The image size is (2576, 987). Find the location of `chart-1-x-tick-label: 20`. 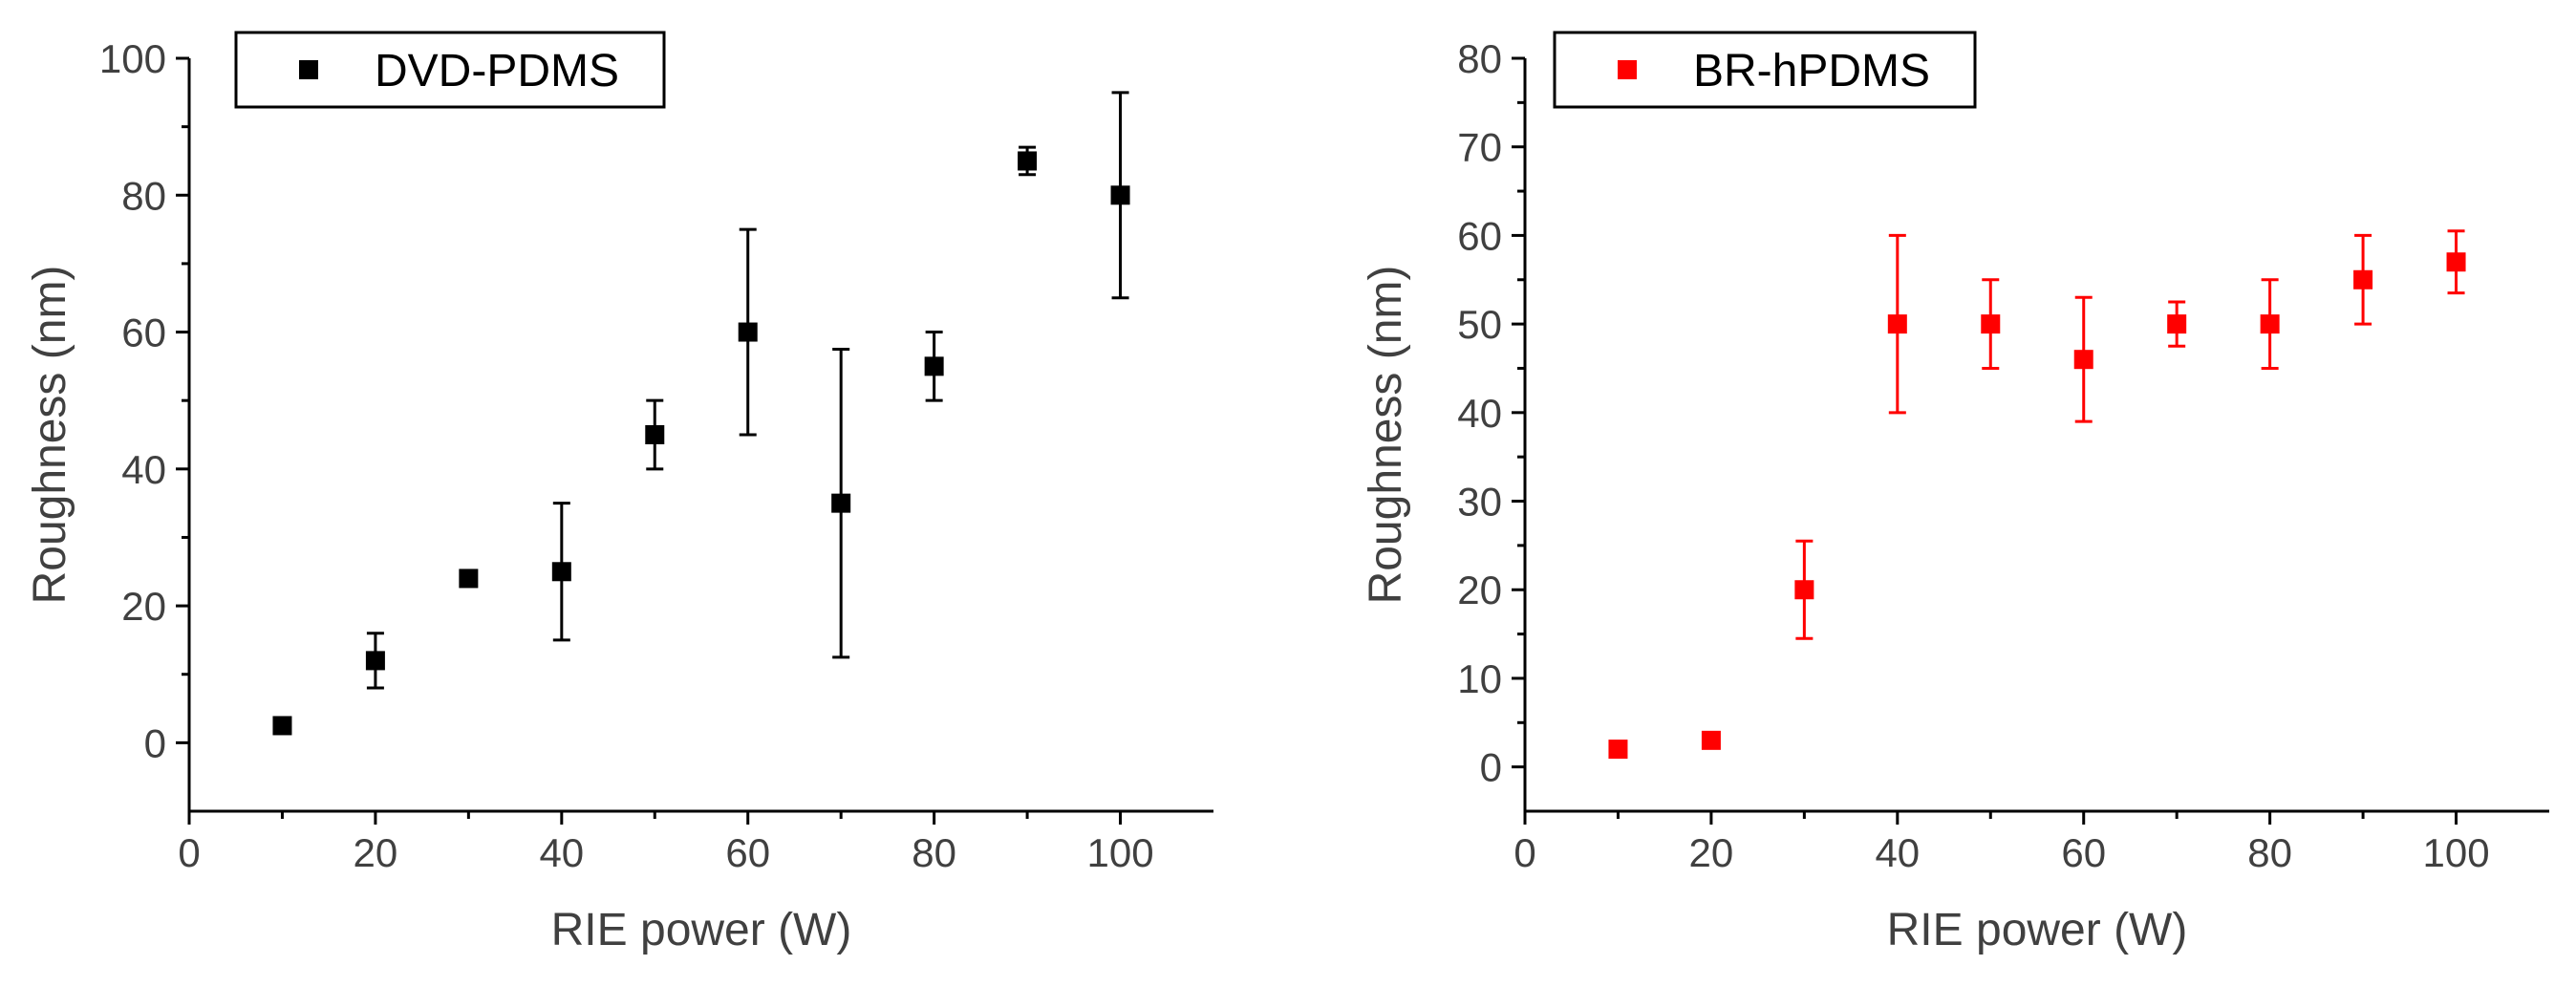

chart-1-x-tick-label: 20 is located at coordinates (376, 853).